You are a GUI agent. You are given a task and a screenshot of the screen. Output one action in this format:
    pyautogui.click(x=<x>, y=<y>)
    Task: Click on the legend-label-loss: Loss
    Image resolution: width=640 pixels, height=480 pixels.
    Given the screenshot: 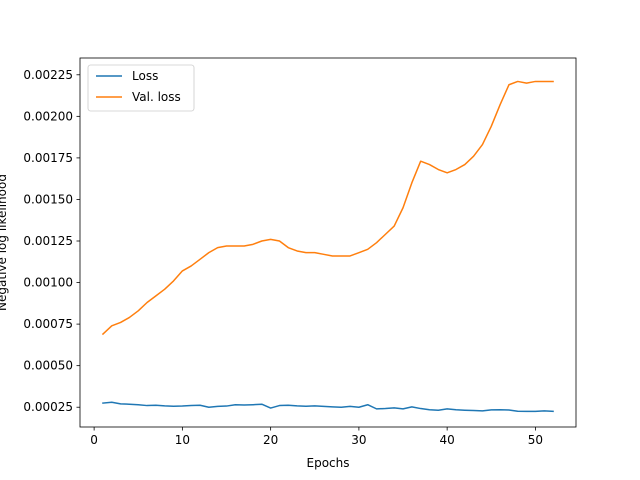 What is the action you would take?
    pyautogui.click(x=145, y=76)
    